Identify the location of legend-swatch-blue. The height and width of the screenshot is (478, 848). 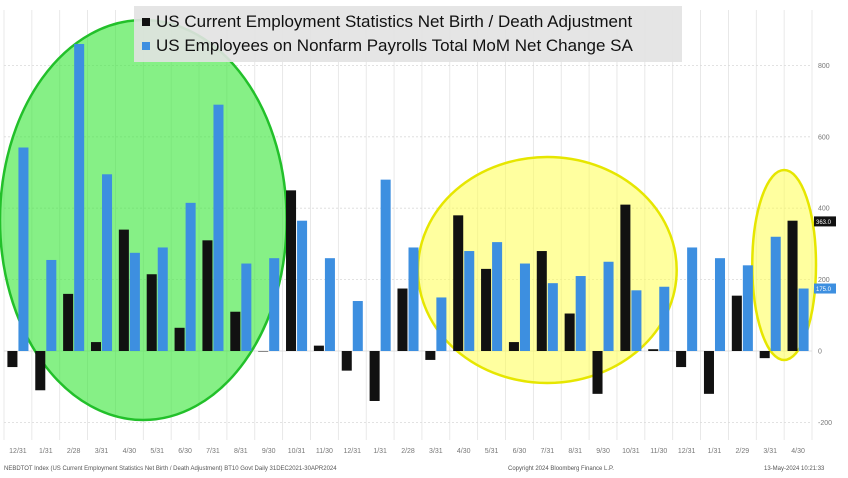
(146, 46).